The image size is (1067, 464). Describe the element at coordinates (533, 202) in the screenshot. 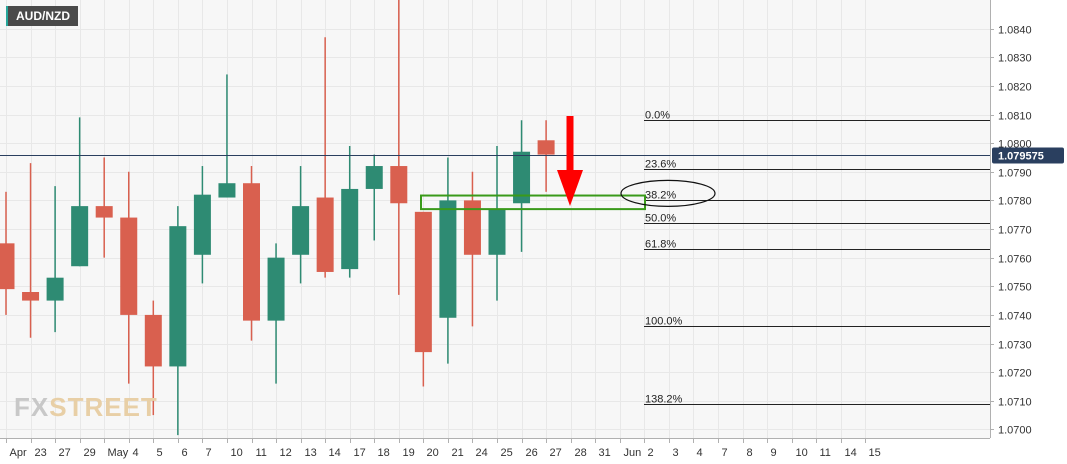

I see `support-zone-box` at that location.